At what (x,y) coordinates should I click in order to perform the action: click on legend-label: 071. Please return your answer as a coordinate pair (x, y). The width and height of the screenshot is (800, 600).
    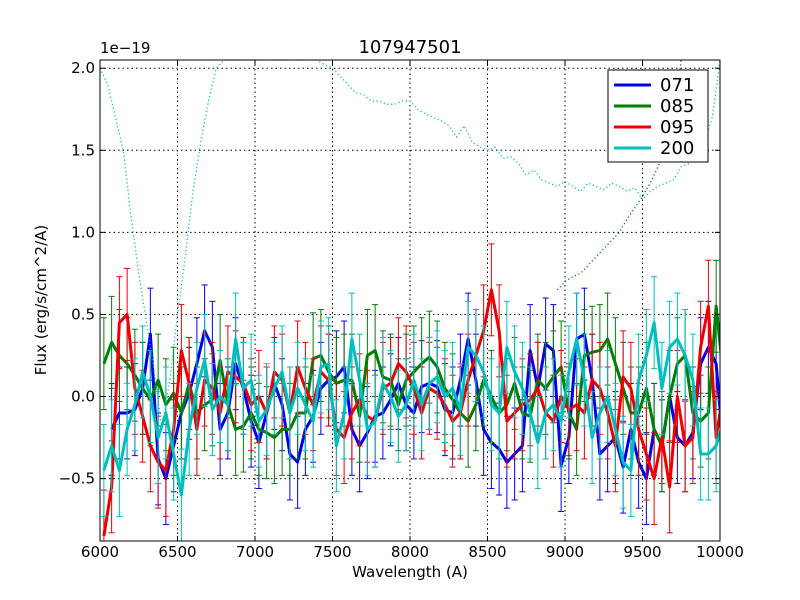
    Looking at the image, I should click on (677, 85).